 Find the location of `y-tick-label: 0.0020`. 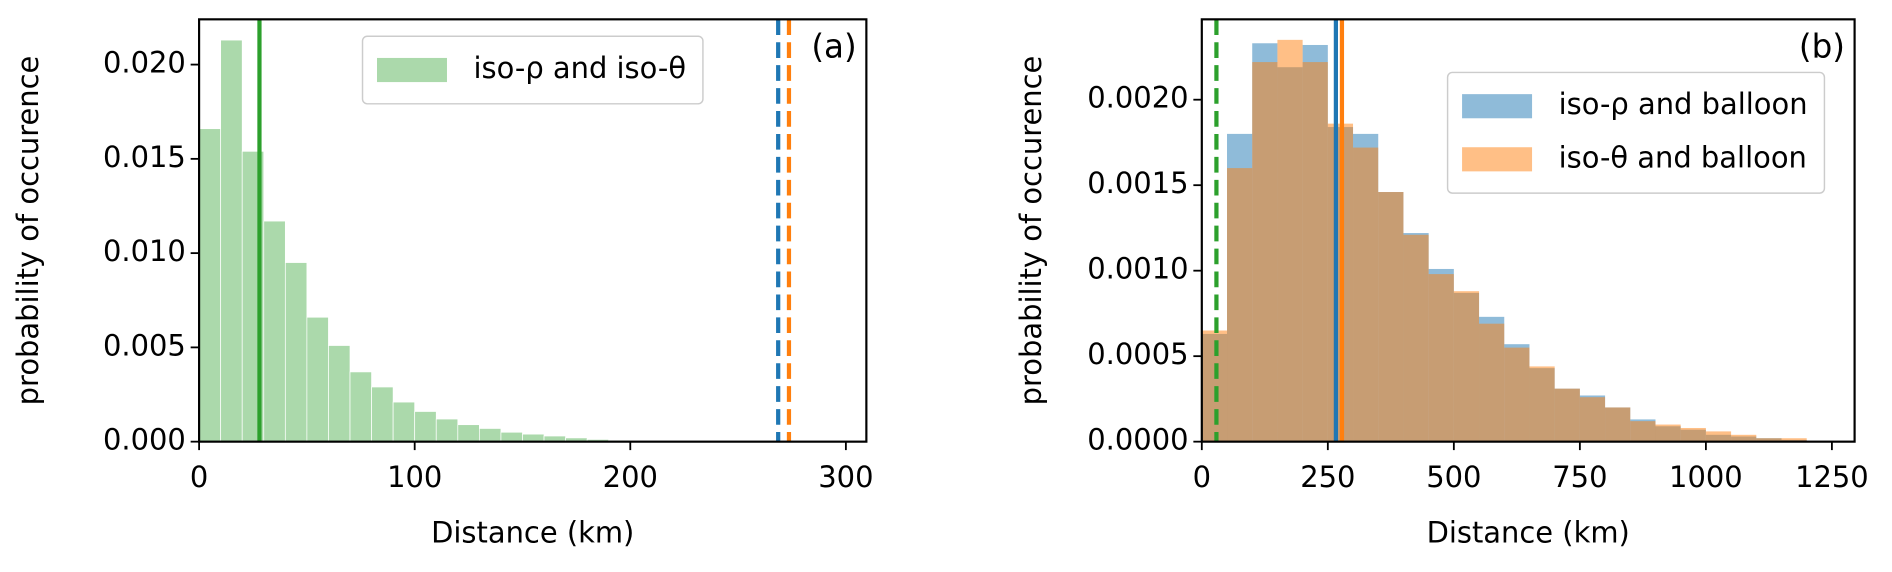

y-tick-label: 0.0020 is located at coordinates (1137, 98).